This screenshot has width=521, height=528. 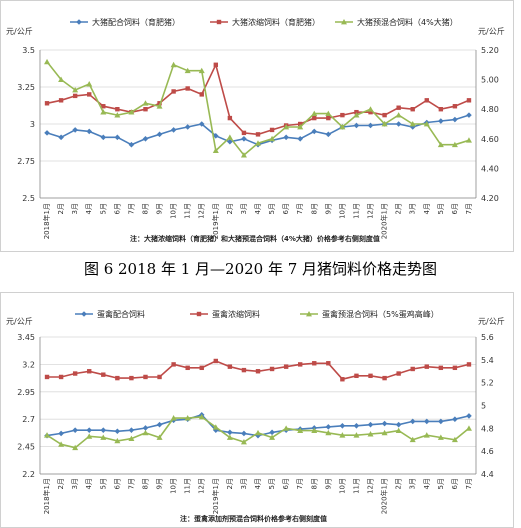 What do you see at coordinates (28, 50) in the screenshot?
I see `y-left-tick-label: 3.5` at bounding box center [28, 50].